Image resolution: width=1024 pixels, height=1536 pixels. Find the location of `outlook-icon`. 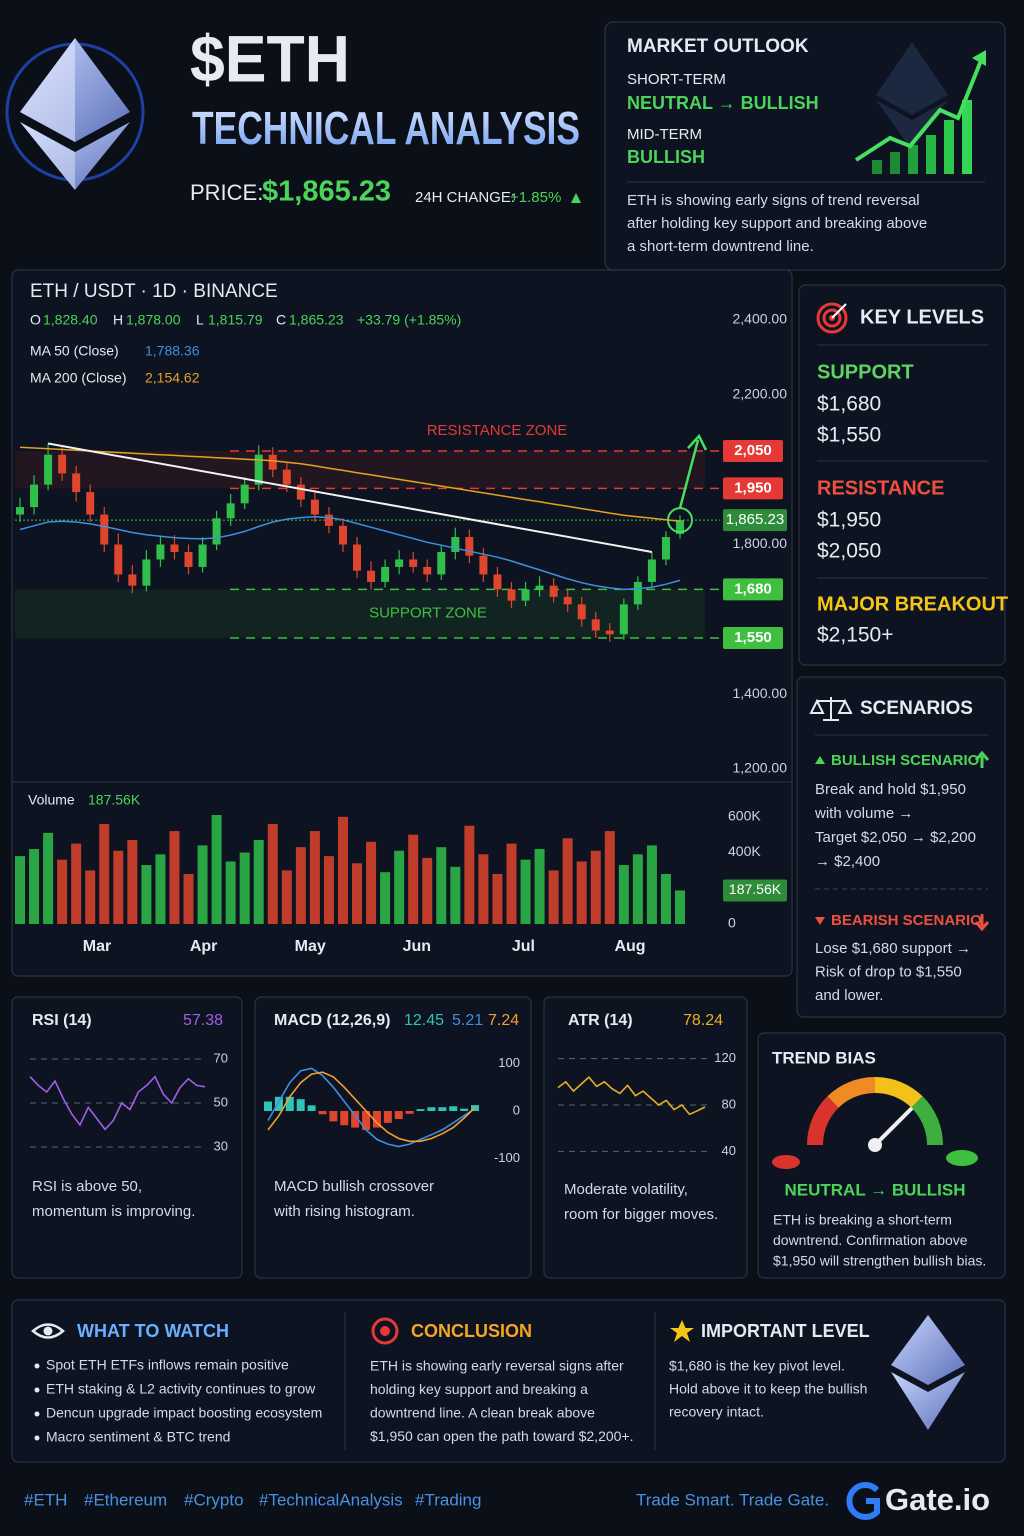

outlook-icon is located at coordinates (920, 108).